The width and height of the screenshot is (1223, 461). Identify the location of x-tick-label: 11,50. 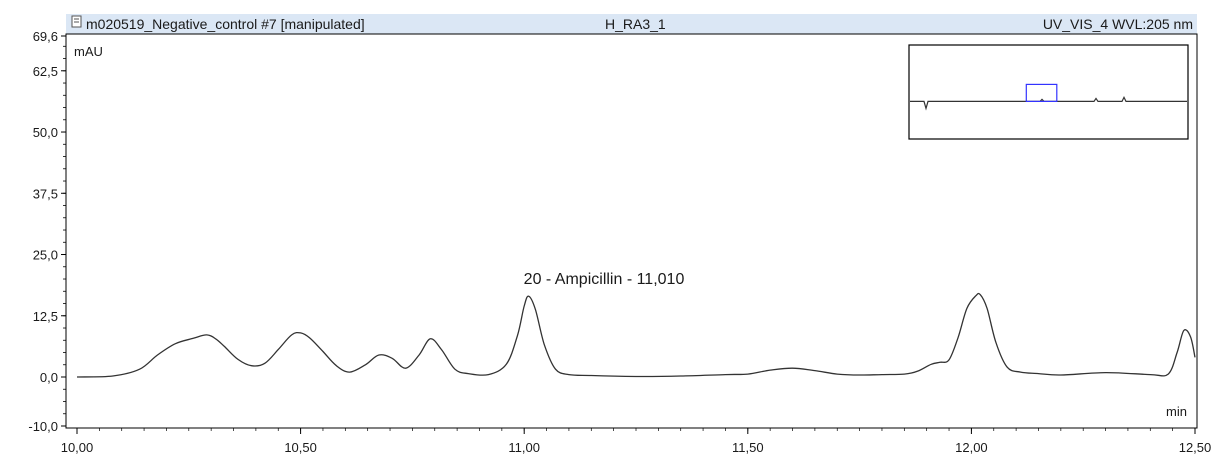
(748, 447).